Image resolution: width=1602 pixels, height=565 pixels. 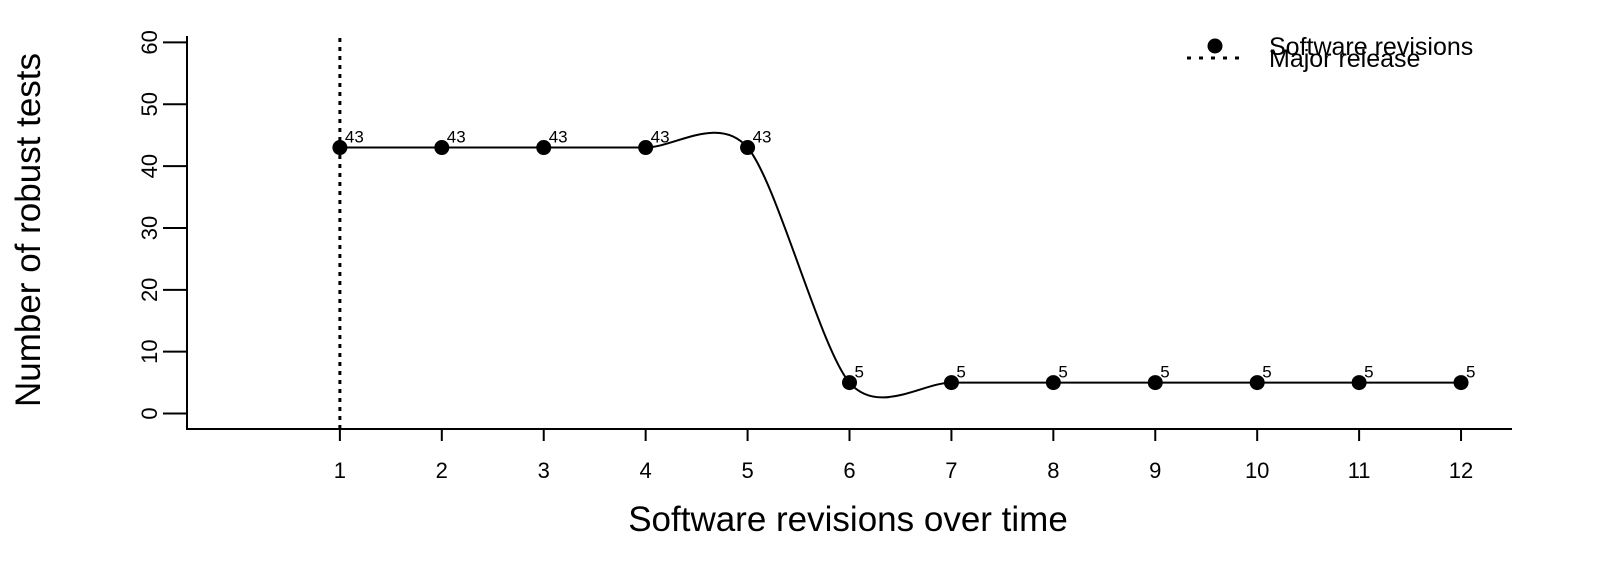 I want to click on x-tick-label: 5, so click(x=747, y=470).